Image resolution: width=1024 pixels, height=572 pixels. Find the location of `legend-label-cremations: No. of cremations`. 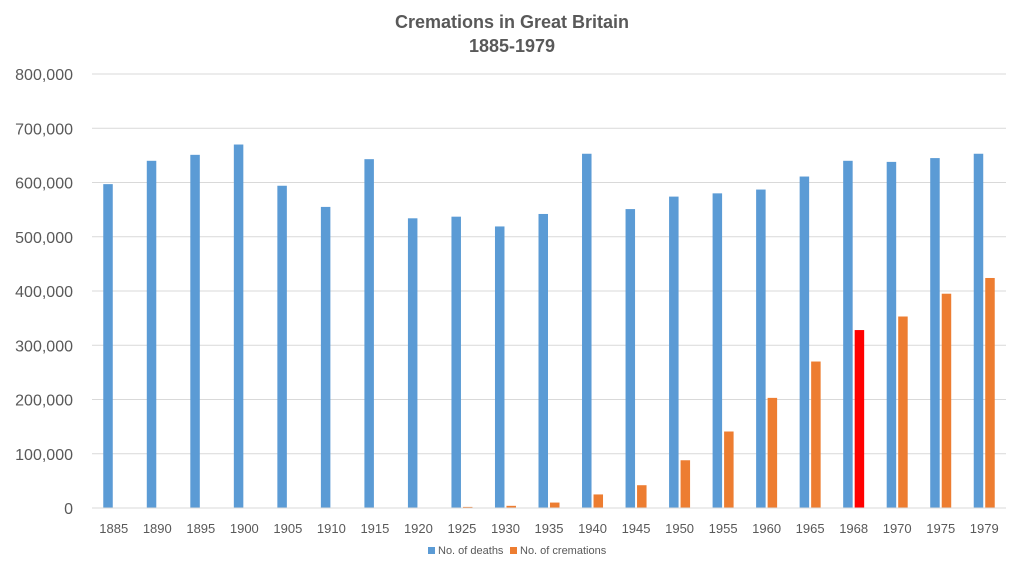

legend-label-cremations: No. of cremations is located at coordinates (563, 551).